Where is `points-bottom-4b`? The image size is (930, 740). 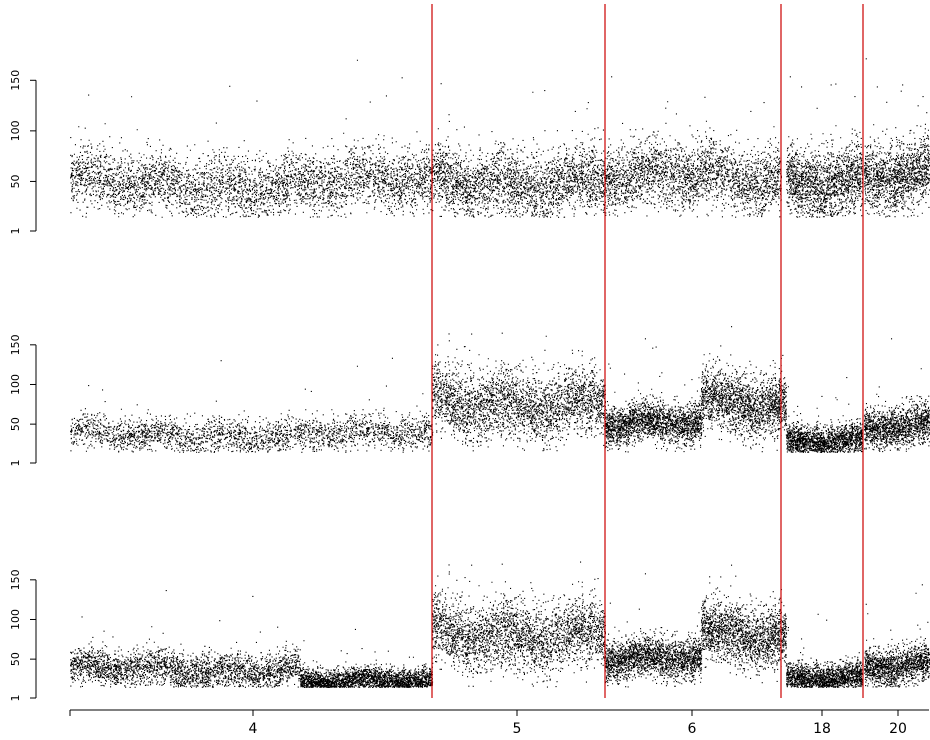
points-bottom-4b is located at coordinates (367, 658).